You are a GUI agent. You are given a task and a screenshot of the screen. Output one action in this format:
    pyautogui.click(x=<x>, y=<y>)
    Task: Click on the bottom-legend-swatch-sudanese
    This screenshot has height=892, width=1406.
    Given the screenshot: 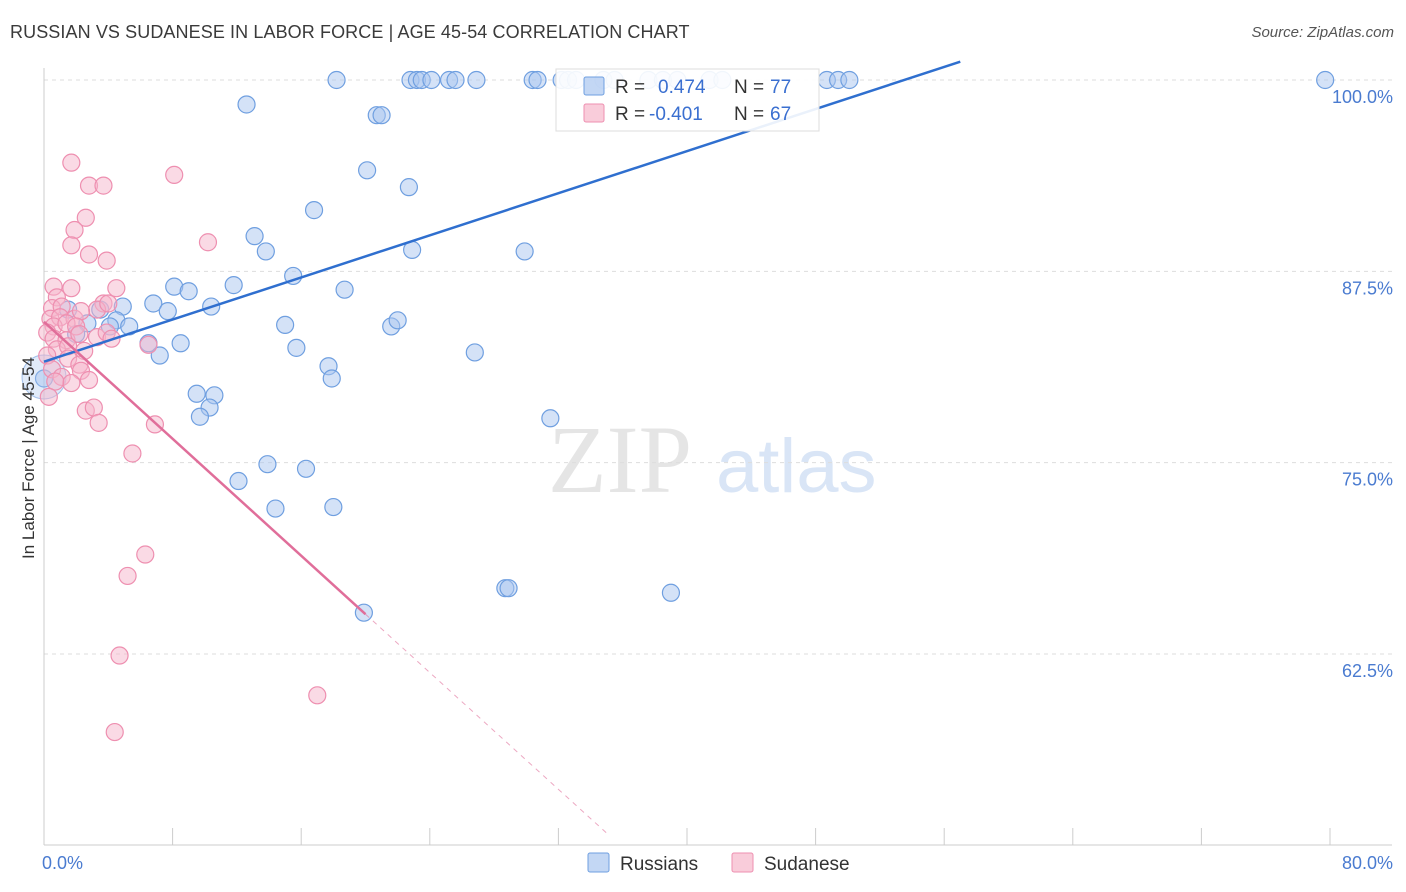 What is the action you would take?
    pyautogui.click(x=742, y=862)
    